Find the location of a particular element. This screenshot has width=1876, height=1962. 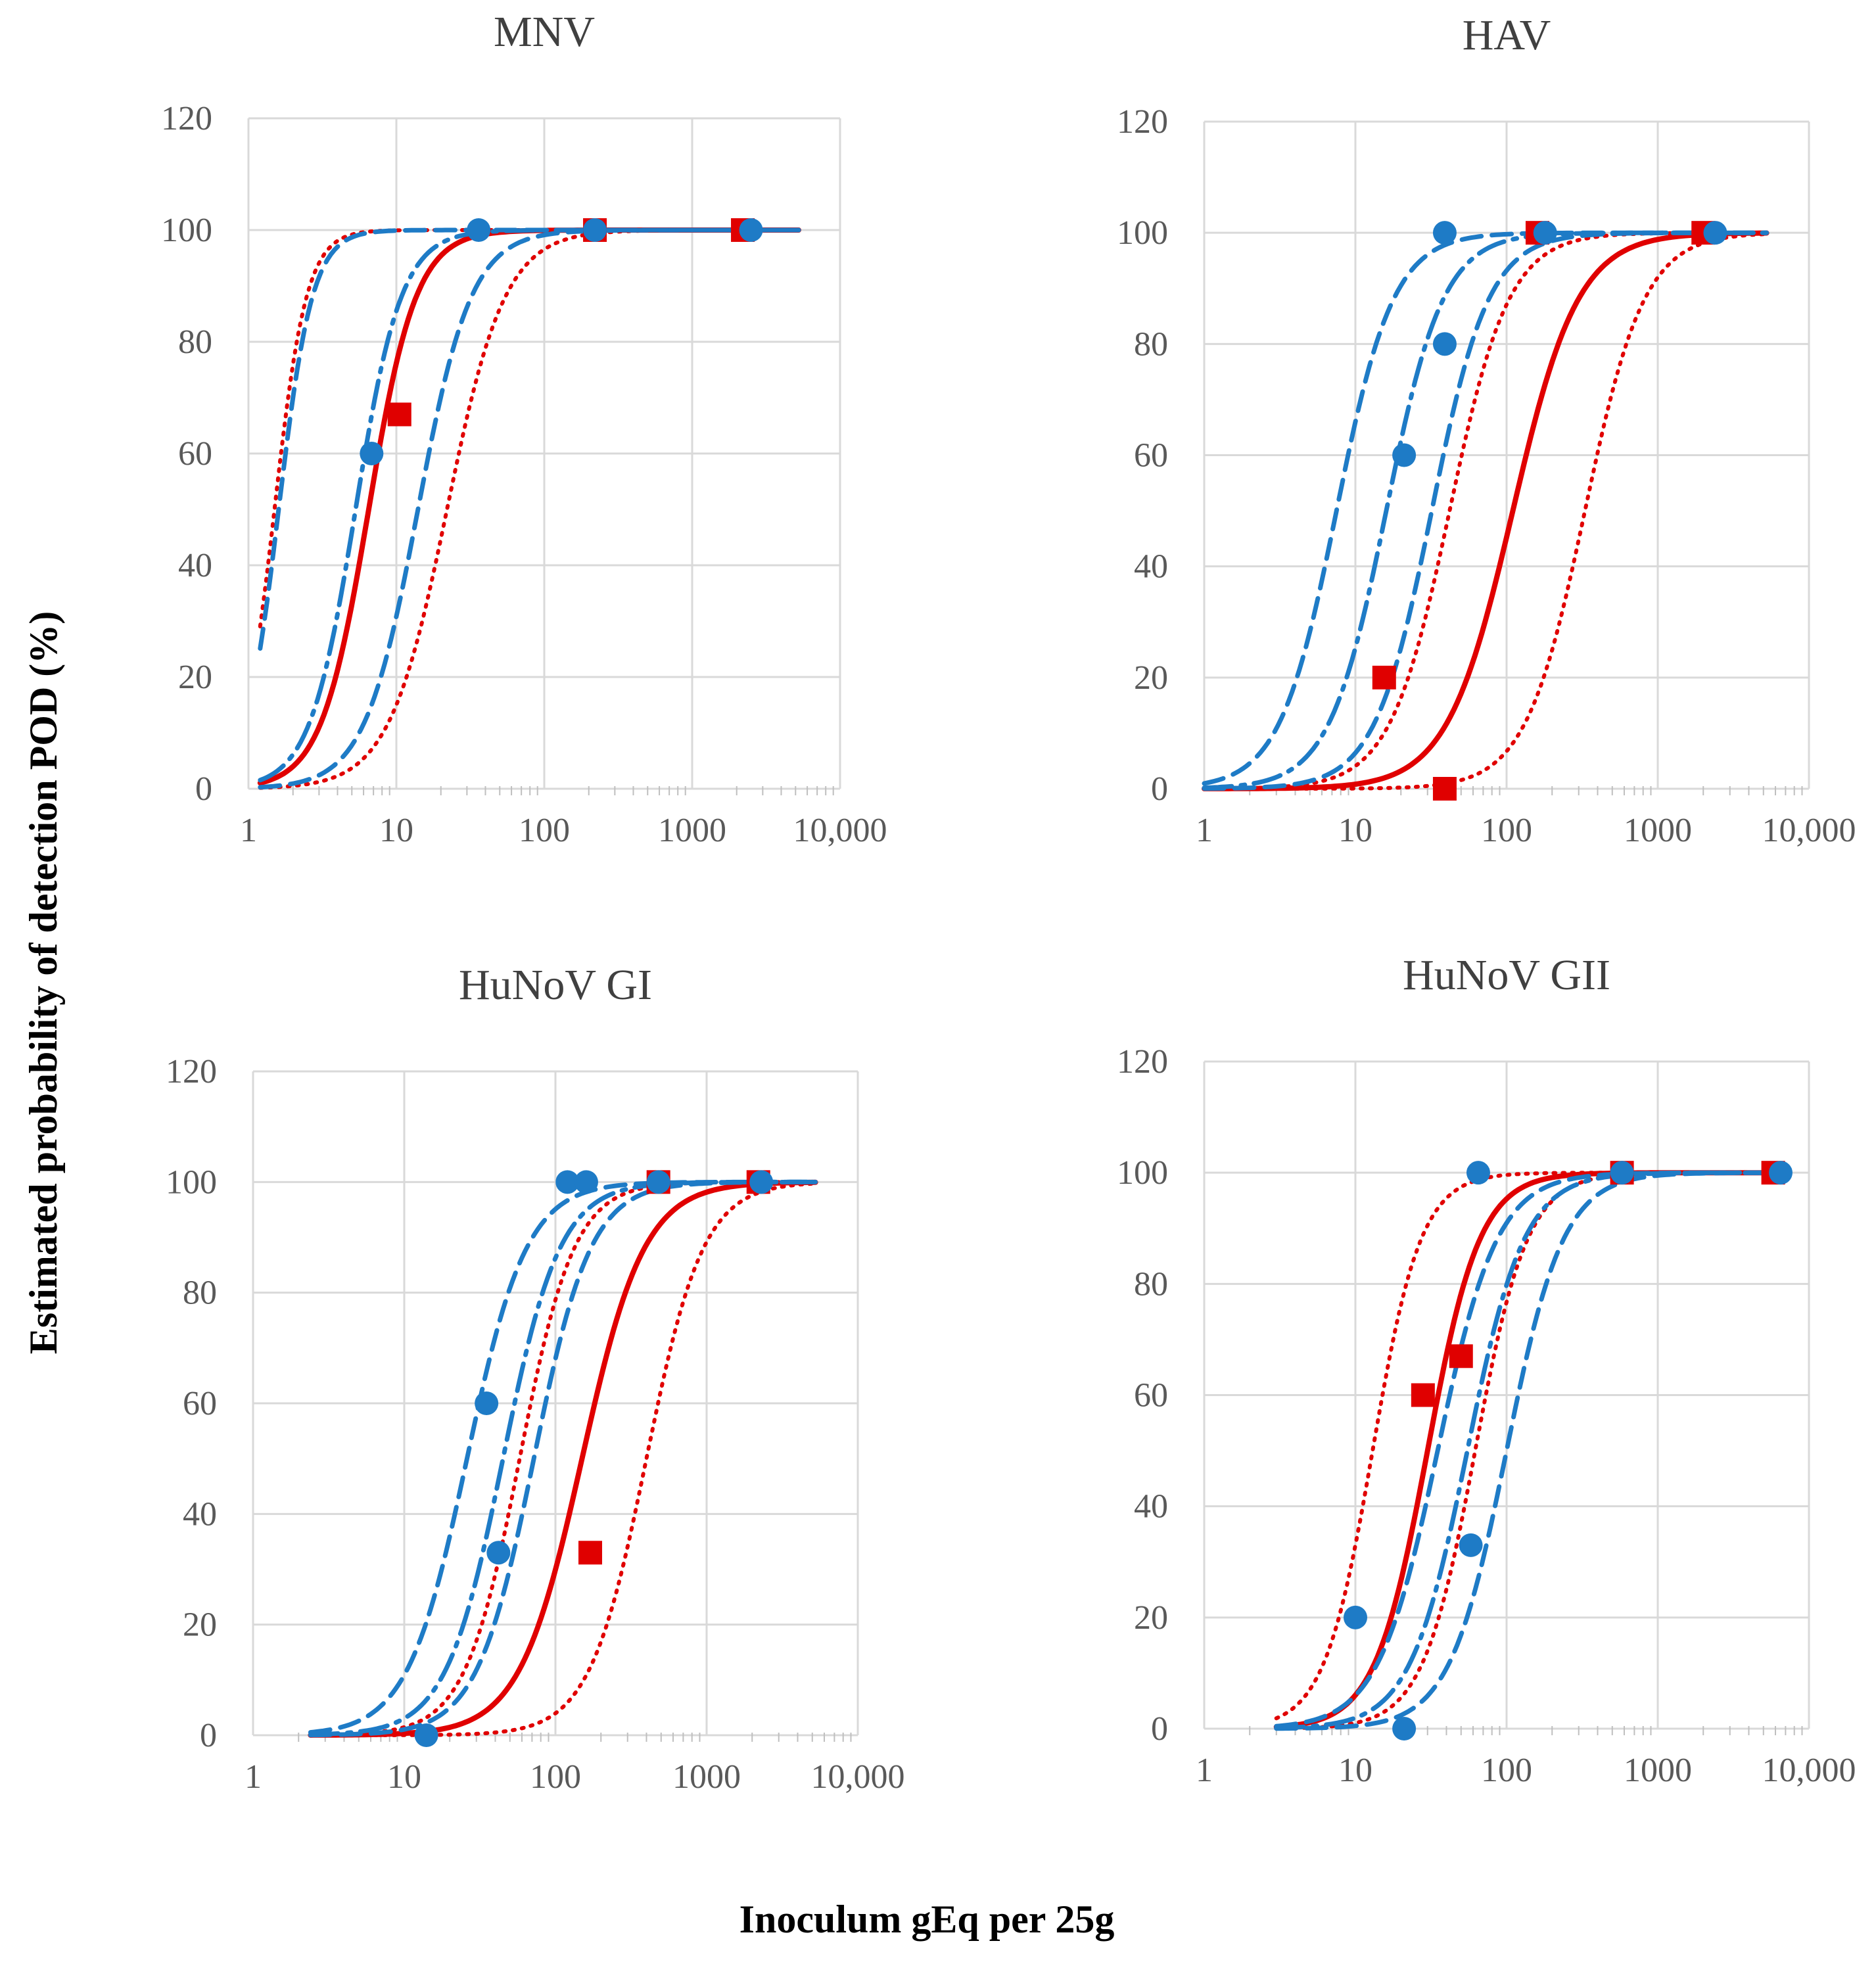

chart-title: HAV is located at coordinates (1507, 35).